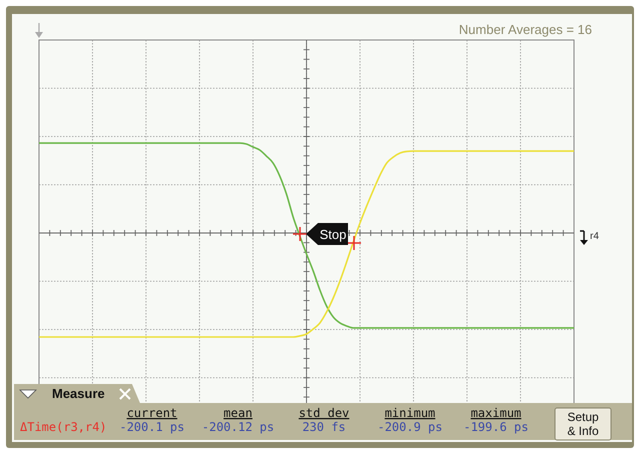 The width and height of the screenshot is (636, 453). I want to click on text: -200.1 ps, so click(152, 427).